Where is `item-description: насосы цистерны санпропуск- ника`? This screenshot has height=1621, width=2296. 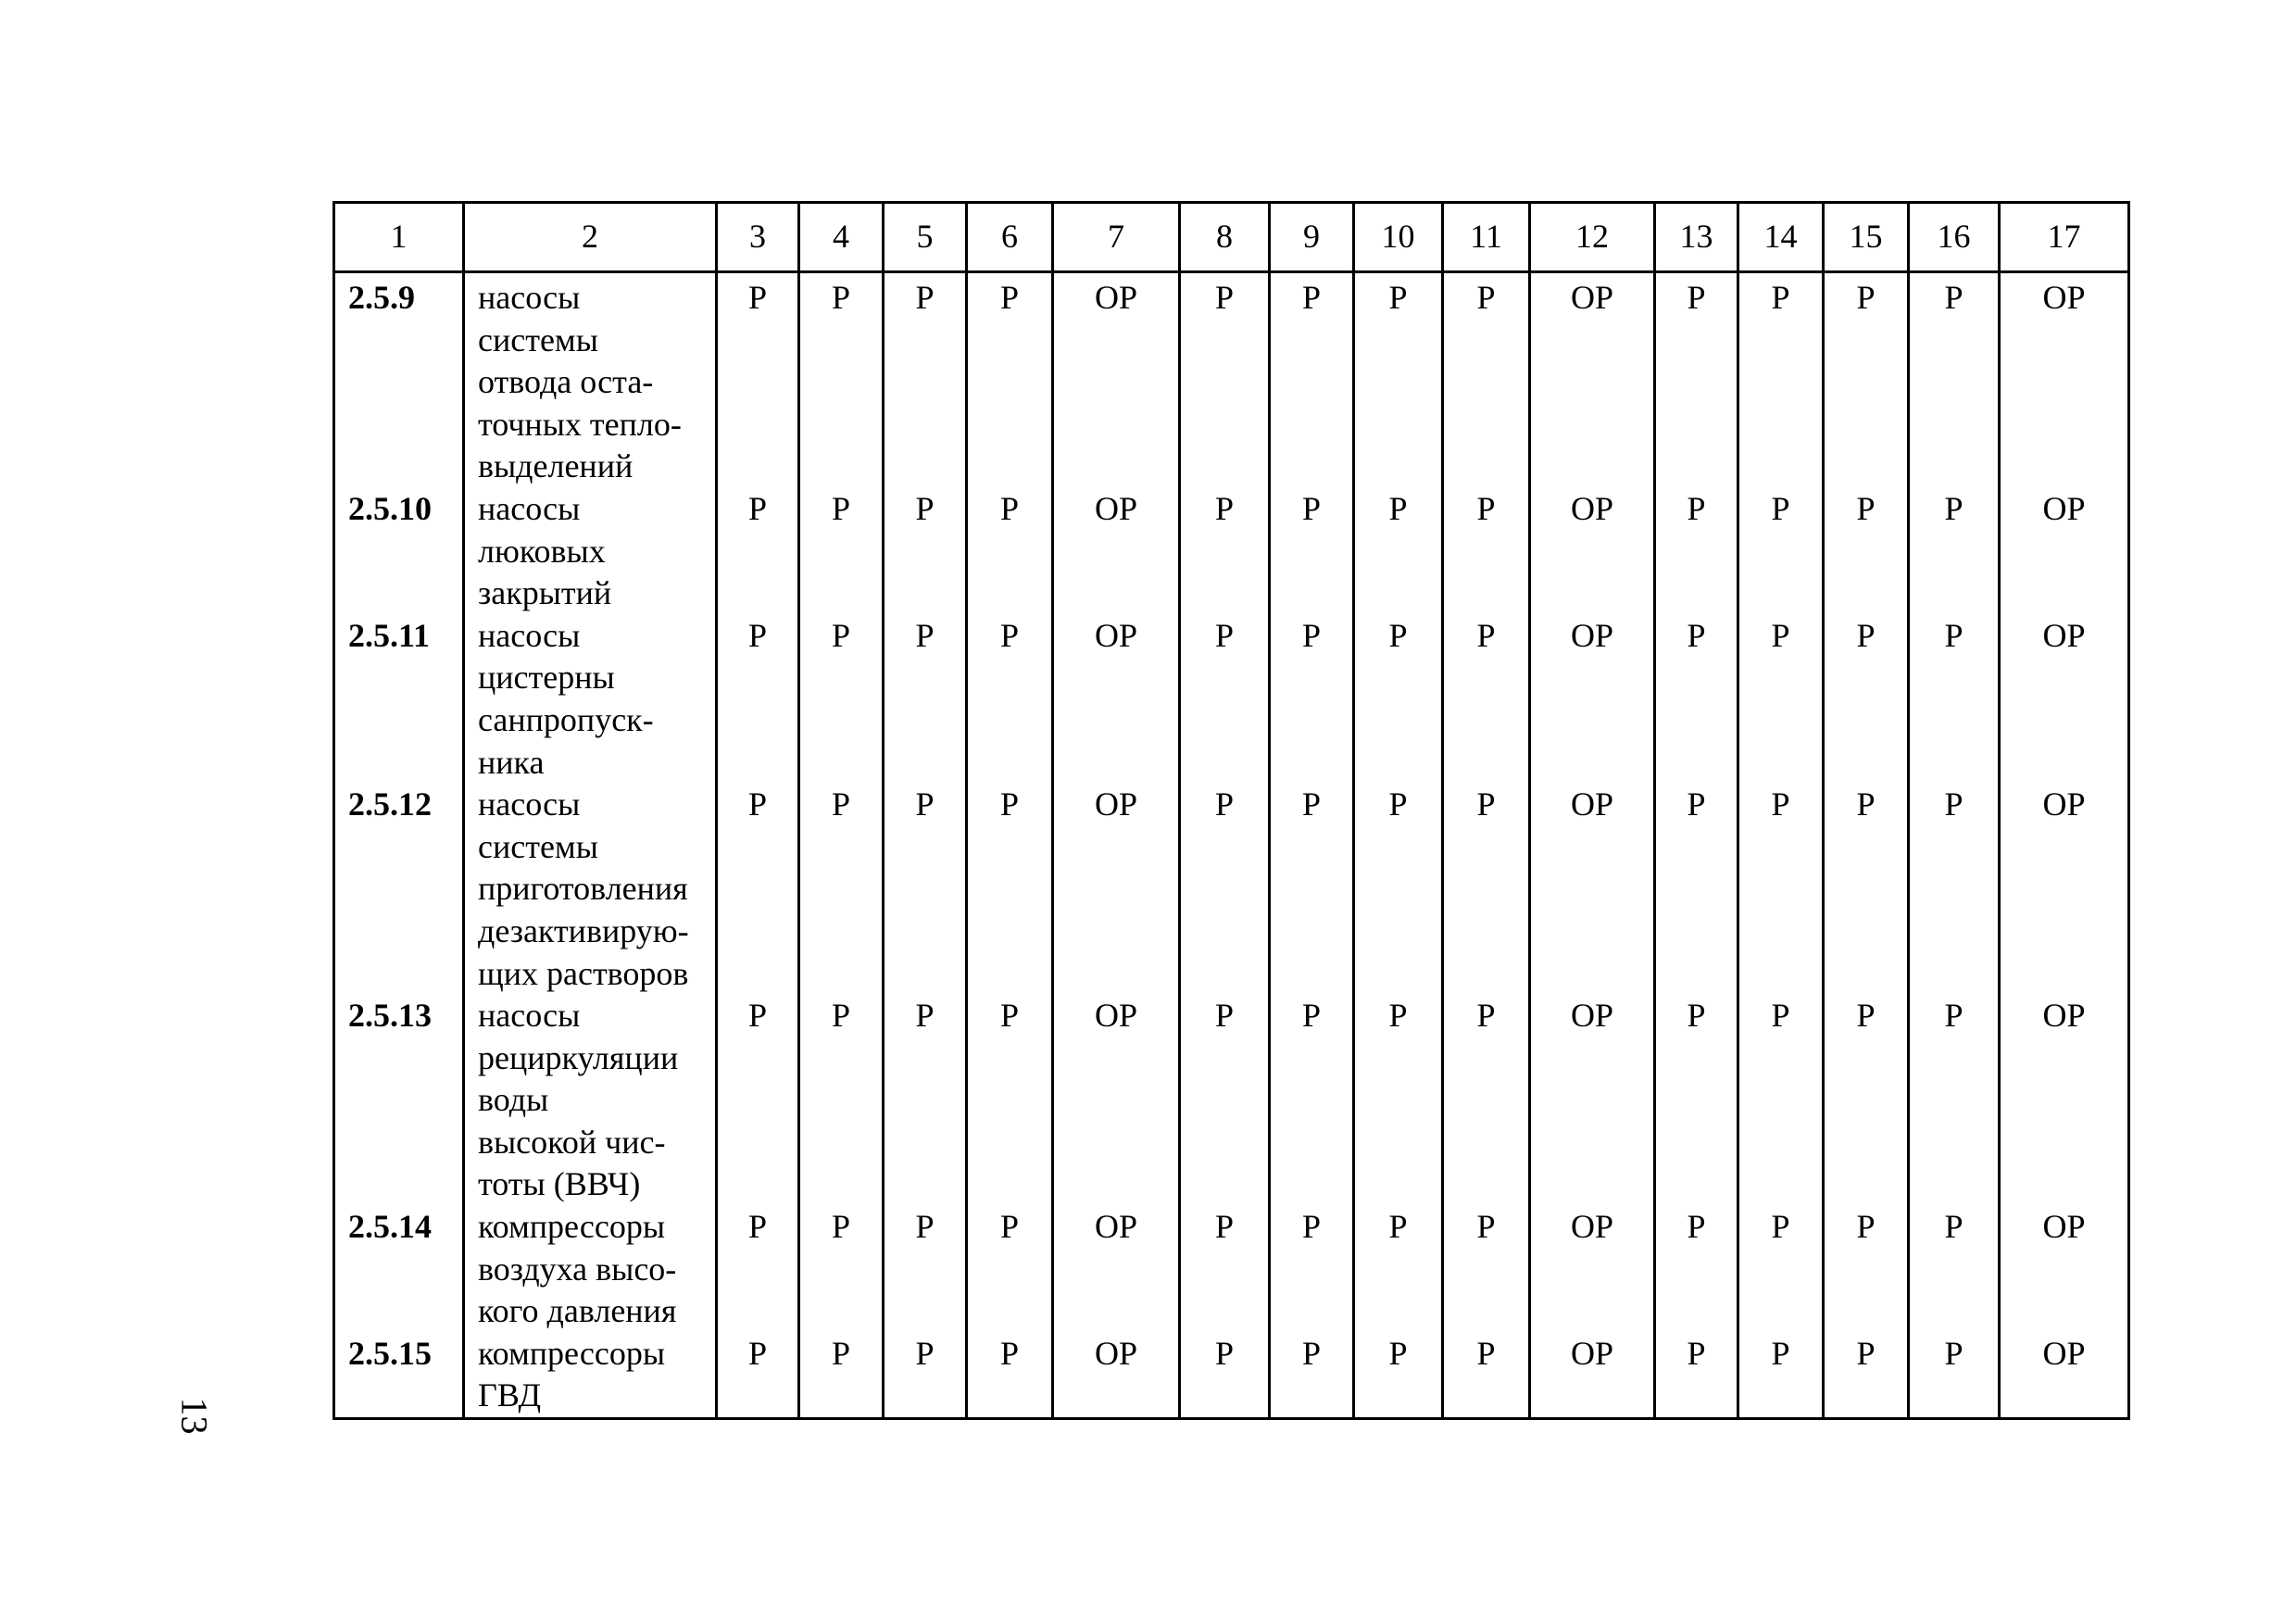 item-description: насосы цистерны санпропуск- ника is located at coordinates (590, 699).